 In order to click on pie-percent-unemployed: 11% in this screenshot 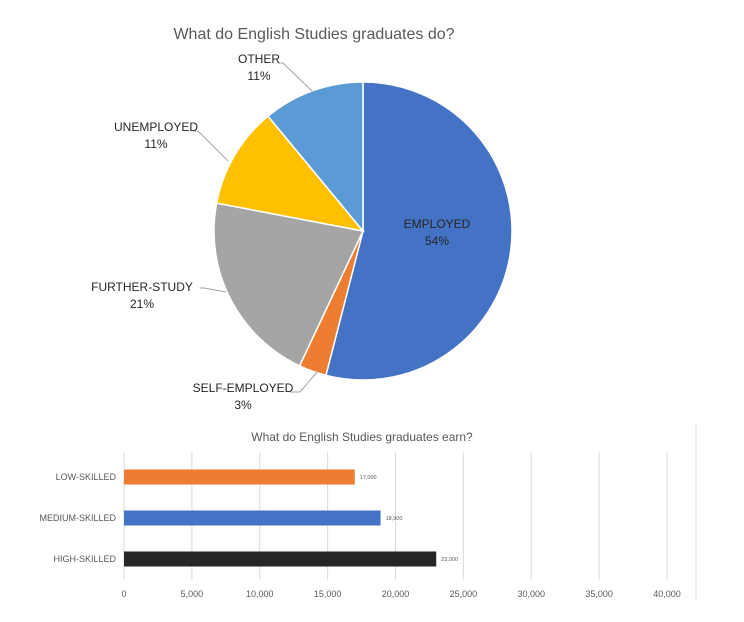, I will do `click(155, 144)`.